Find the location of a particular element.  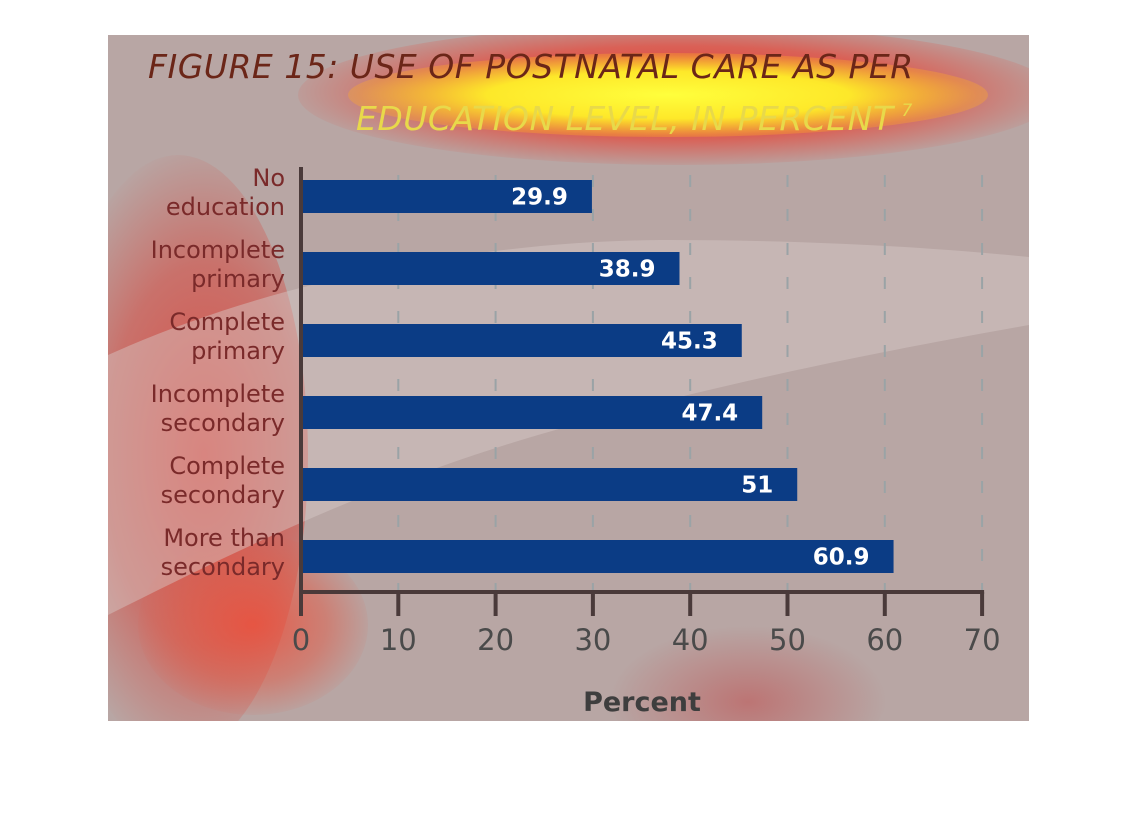

category-label: education is located at coordinates (225, 207).